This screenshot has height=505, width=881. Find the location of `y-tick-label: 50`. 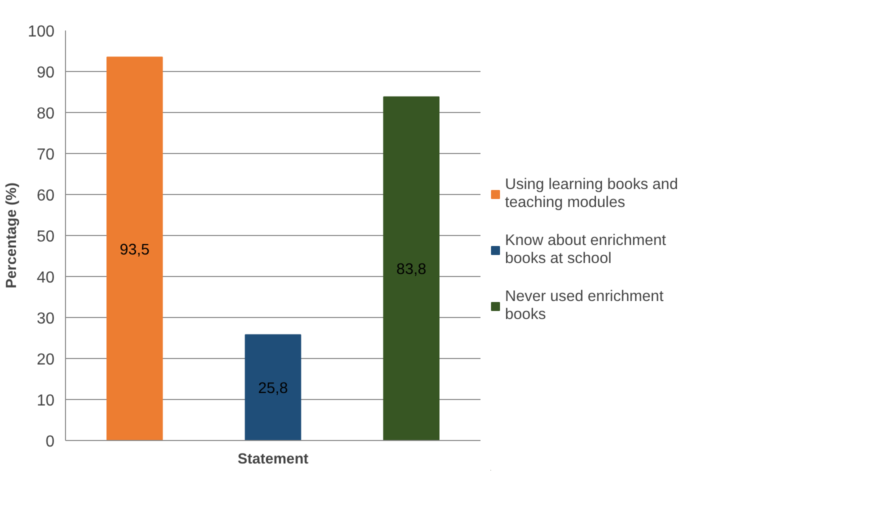

y-tick-label: 50 is located at coordinates (45, 237).